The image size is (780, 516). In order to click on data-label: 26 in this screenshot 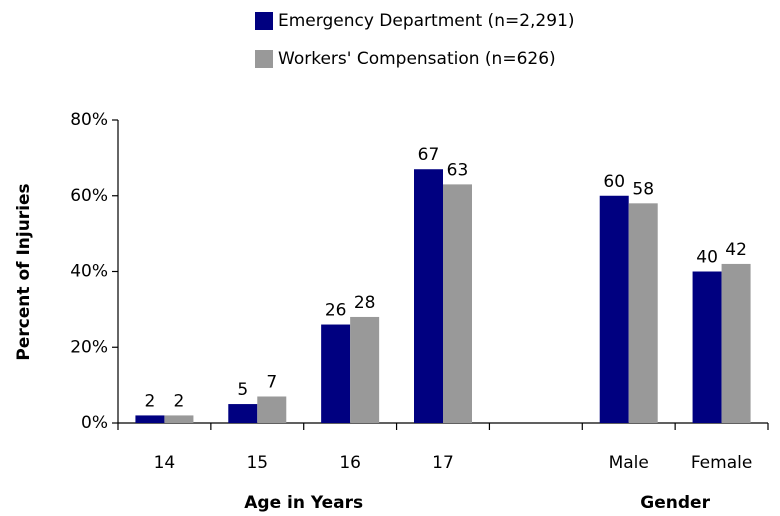, I will do `click(336, 311)`.